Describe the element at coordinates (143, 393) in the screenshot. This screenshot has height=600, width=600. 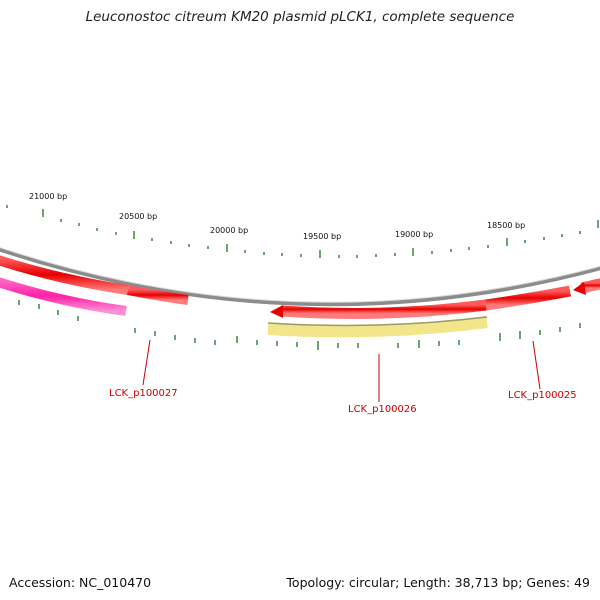
I see `gene-label-lck-p100027: LCK_p100027` at that location.